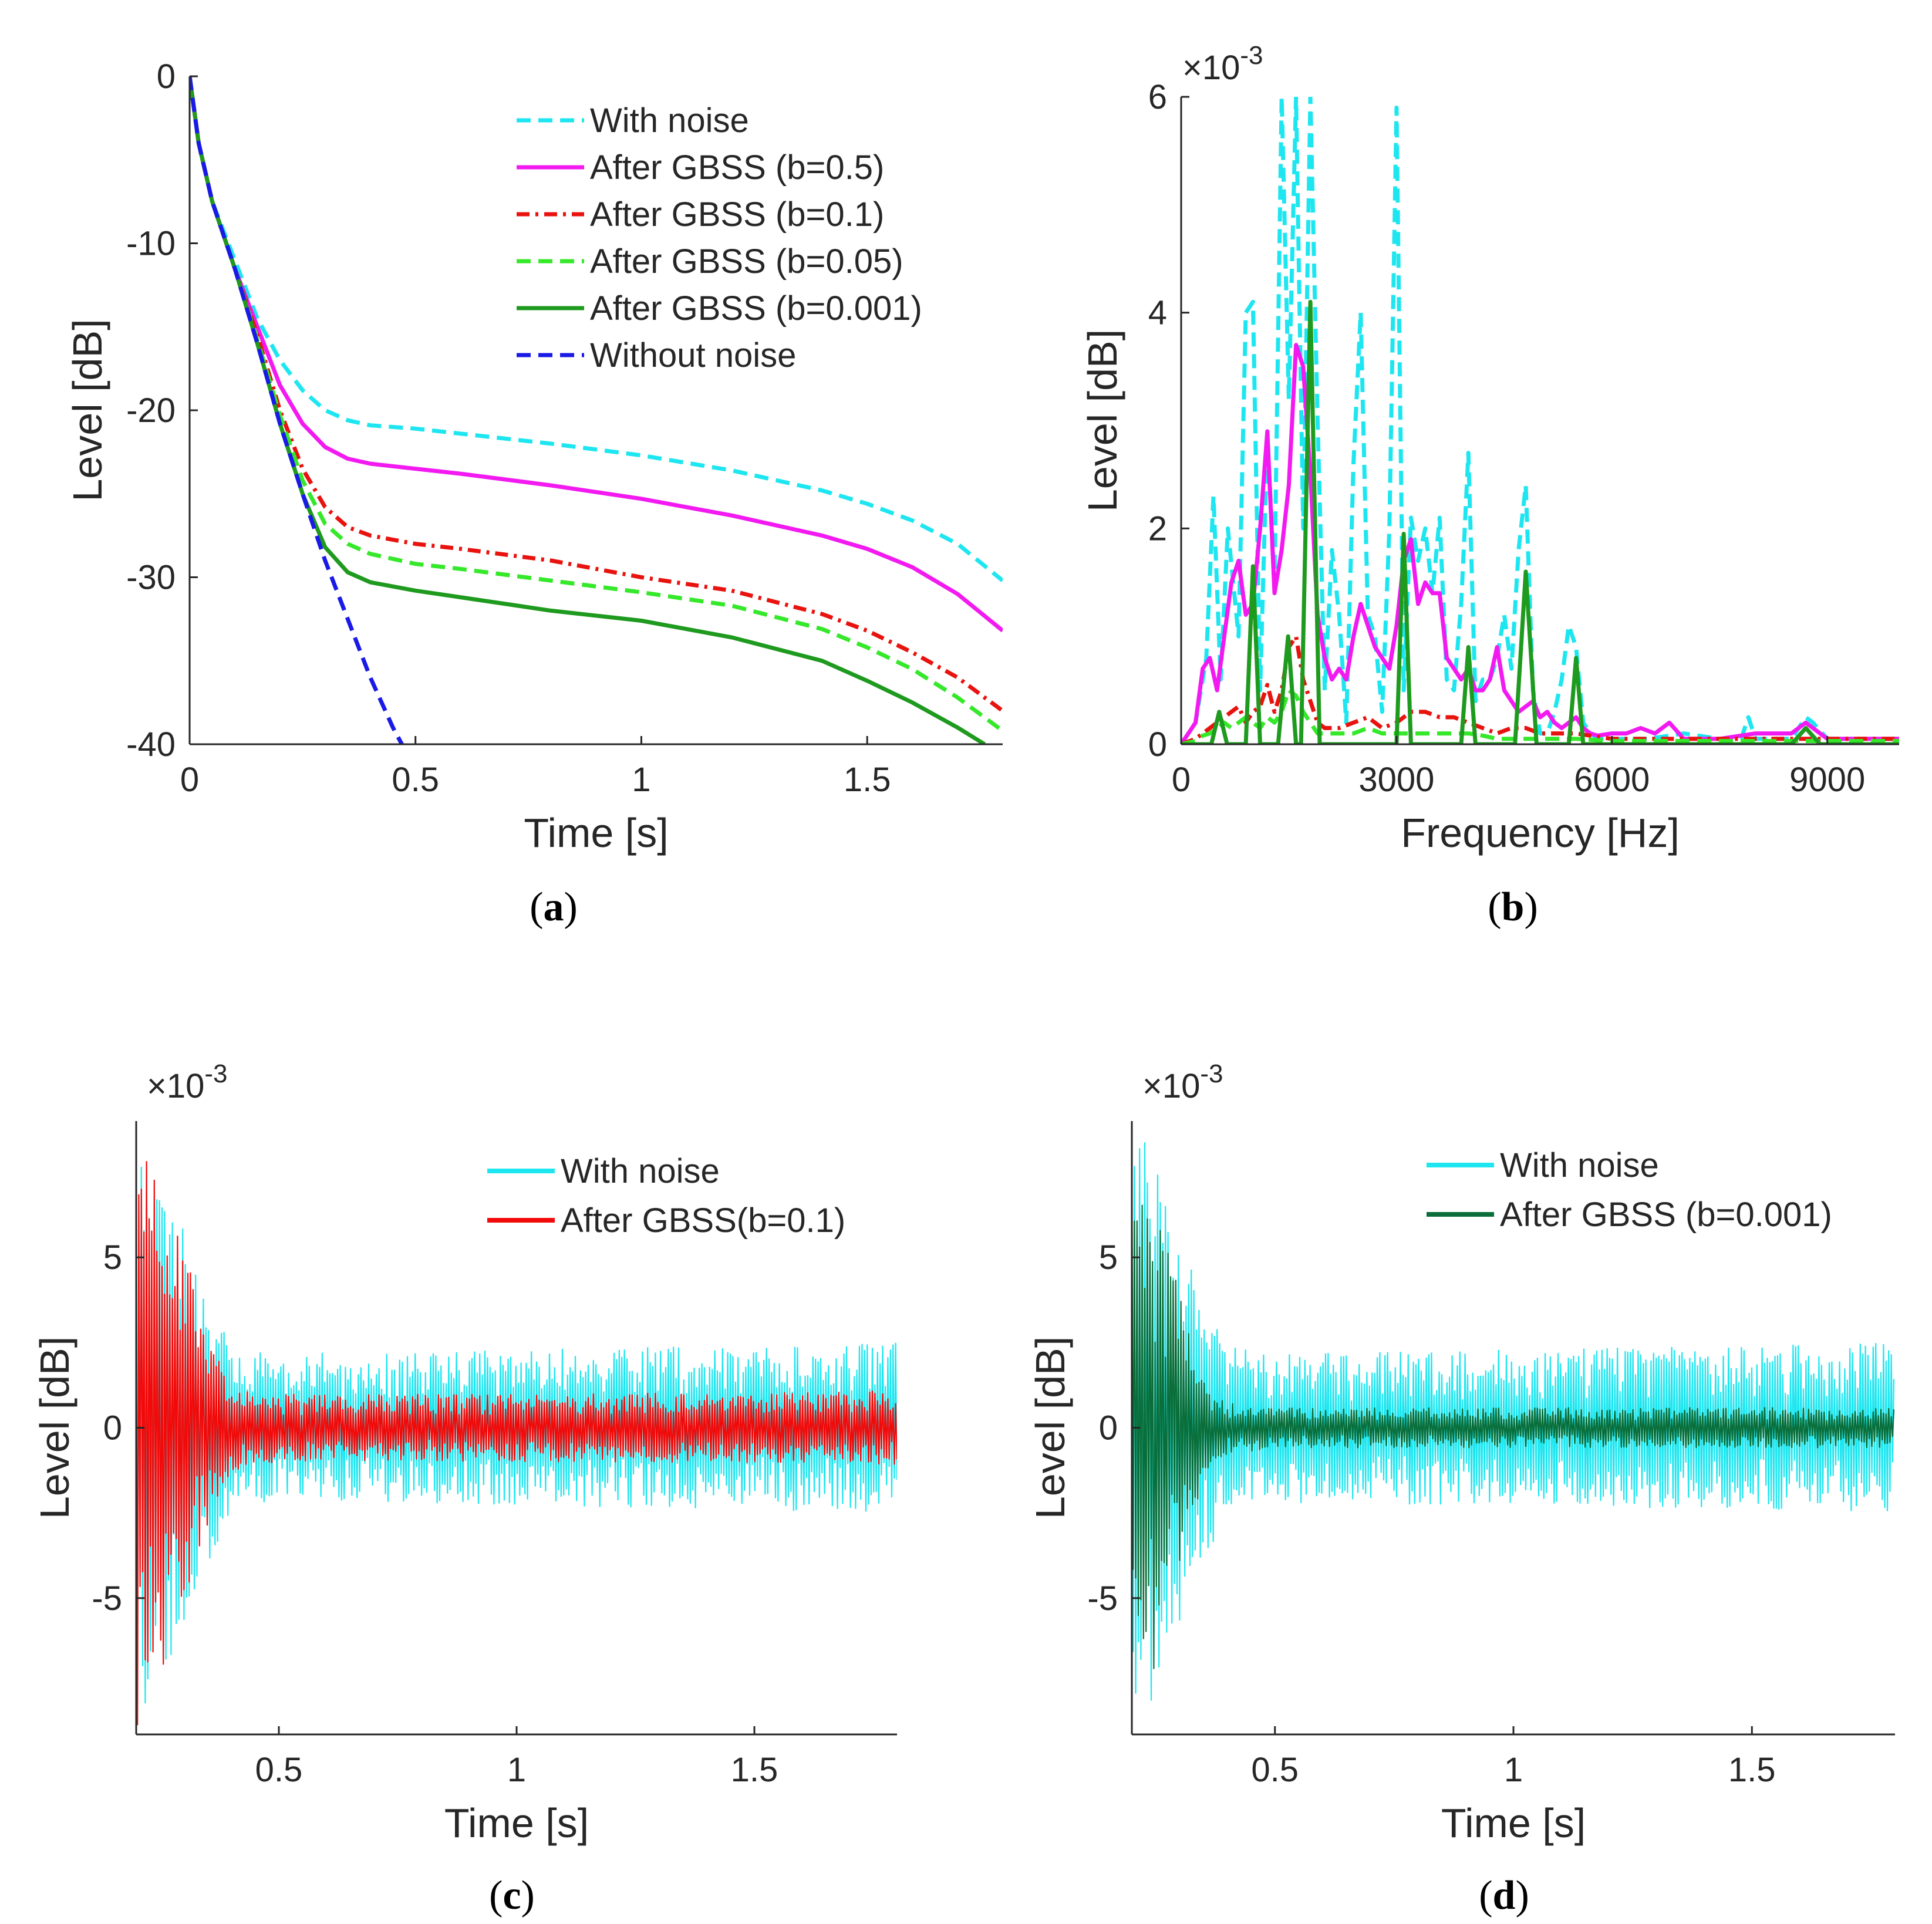  I want to click on legend-label-2: After GBSS (b=0.001), so click(1666, 1215).